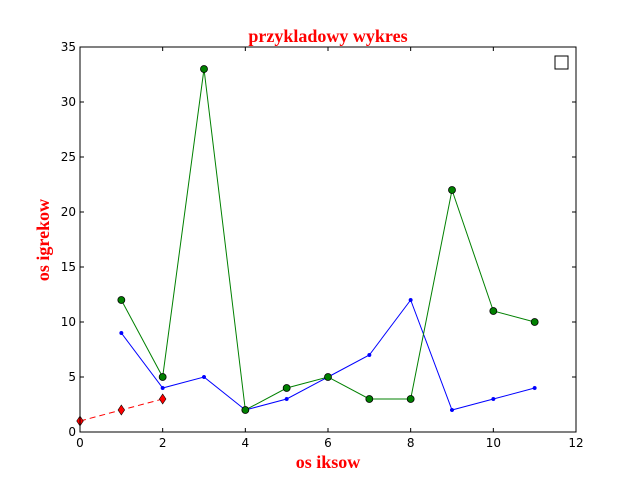 This screenshot has height=480, width=640. I want to click on y-tick-label: 30, so click(68, 102).